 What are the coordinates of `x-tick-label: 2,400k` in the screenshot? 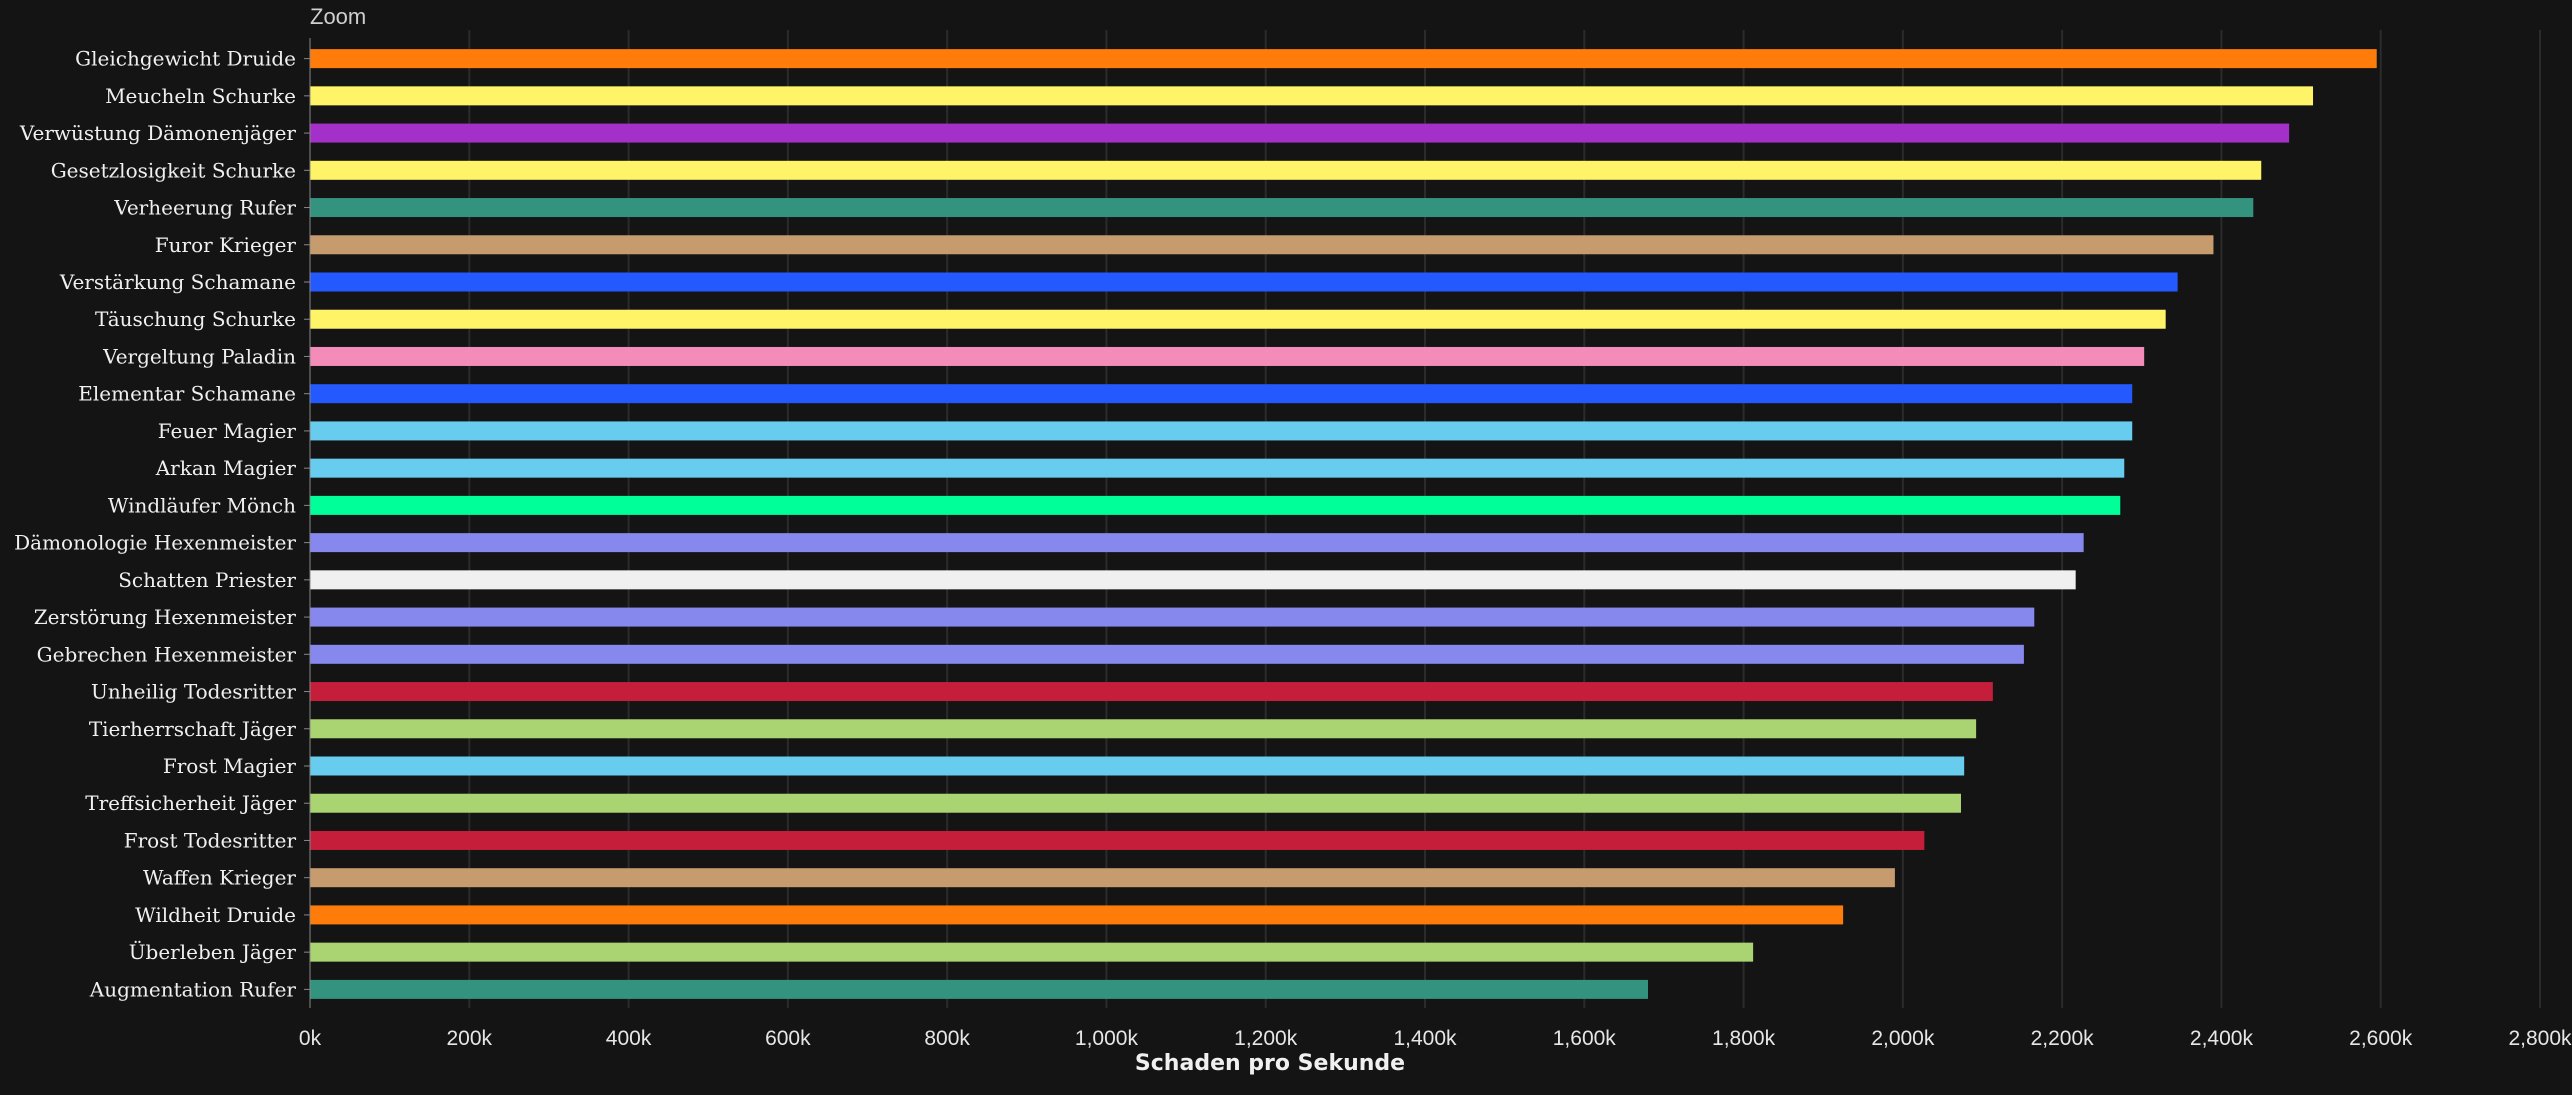 It's located at (2222, 1038).